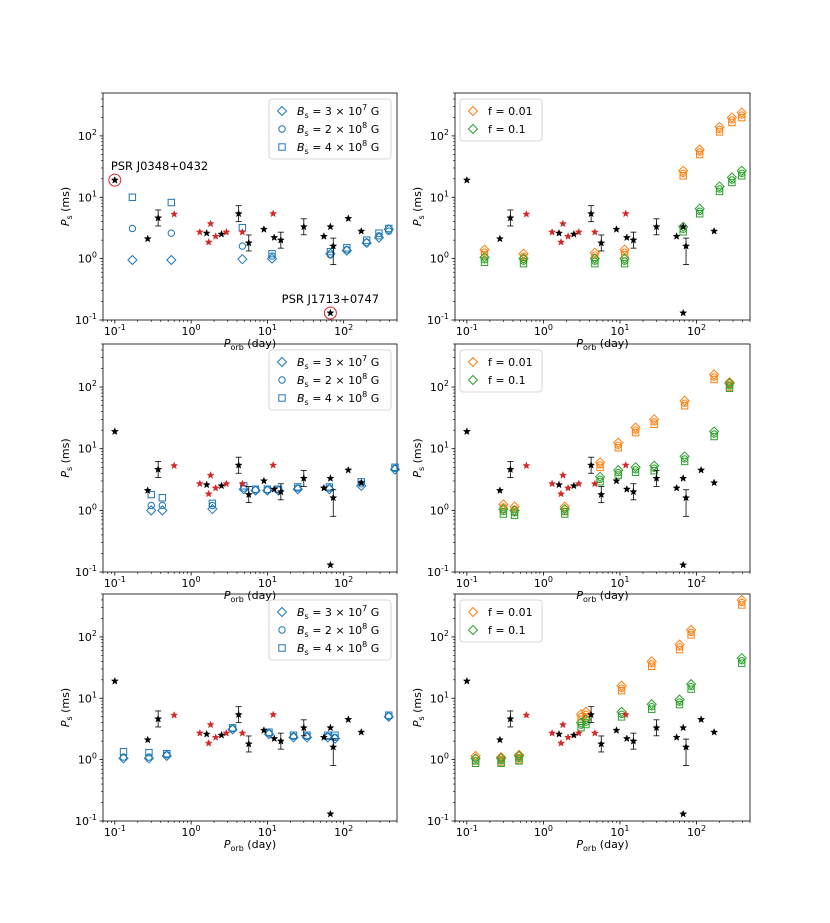 The height and width of the screenshot is (923, 830). I want to click on legend-label: Bs = 3 × 107 G, so click(338, 612).